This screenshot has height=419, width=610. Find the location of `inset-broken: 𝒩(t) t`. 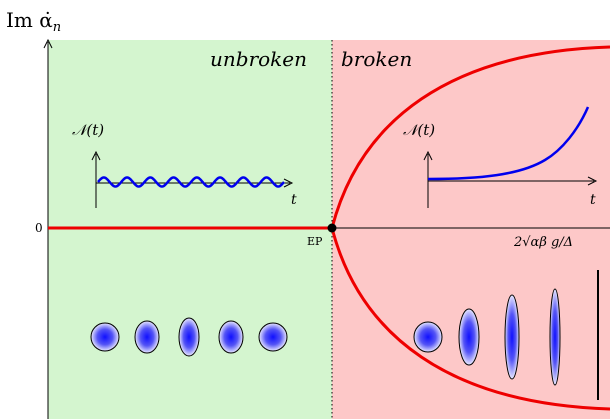

inset-broken: 𝒩(t) t is located at coordinates (500, 157).